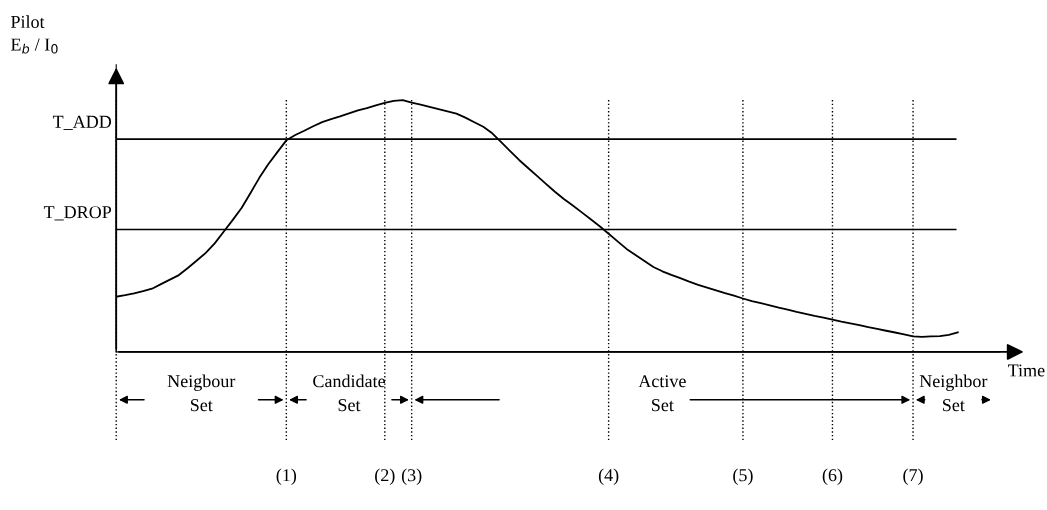 The height and width of the screenshot is (510, 1047). What do you see at coordinates (411, 476) in the screenshot?
I see `x-tick-label: (3)` at bounding box center [411, 476].